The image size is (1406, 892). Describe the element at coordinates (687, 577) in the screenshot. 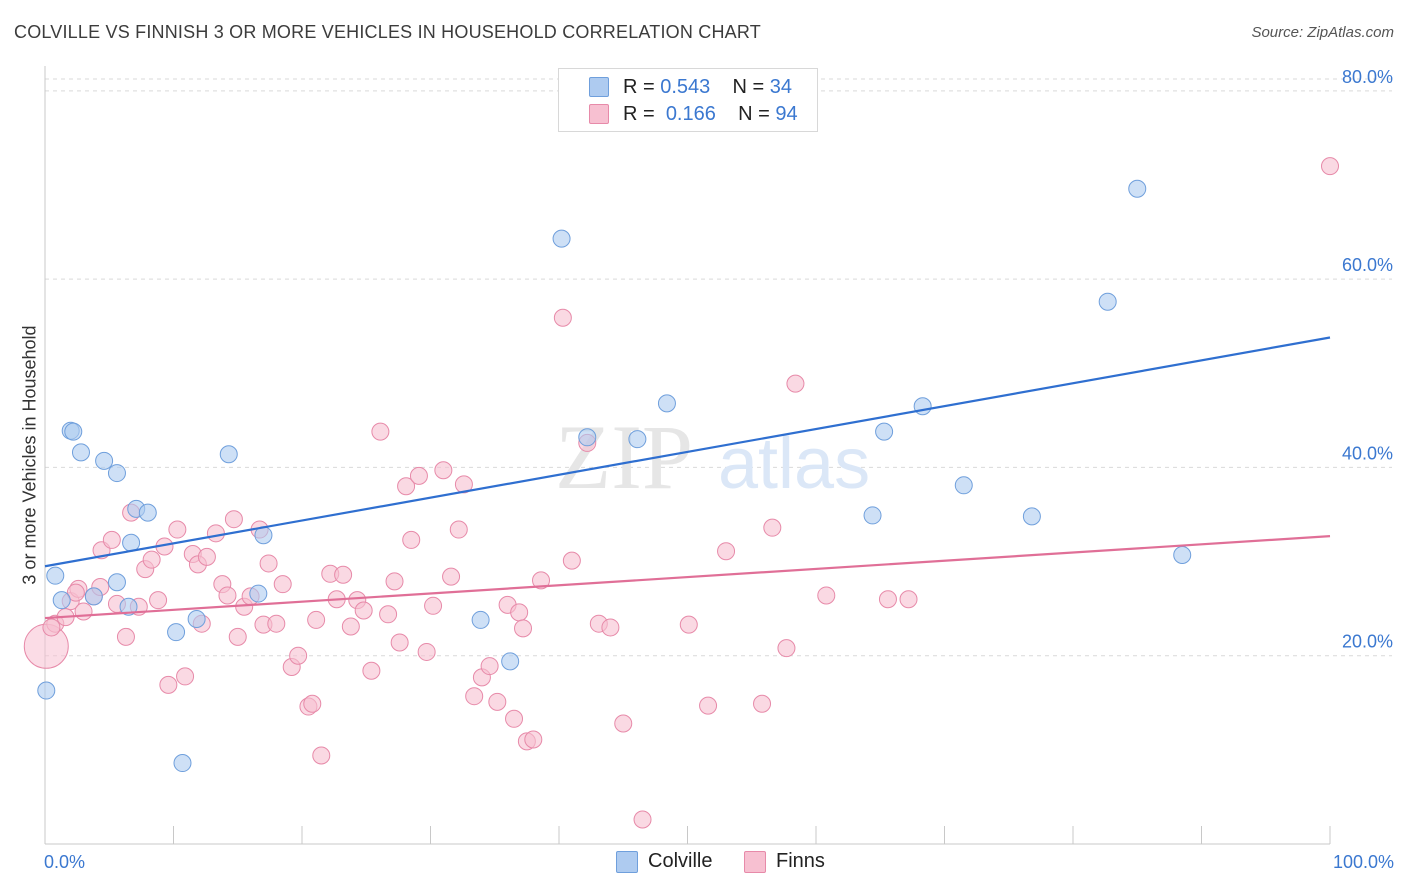

I see `finns-trend-line` at that location.